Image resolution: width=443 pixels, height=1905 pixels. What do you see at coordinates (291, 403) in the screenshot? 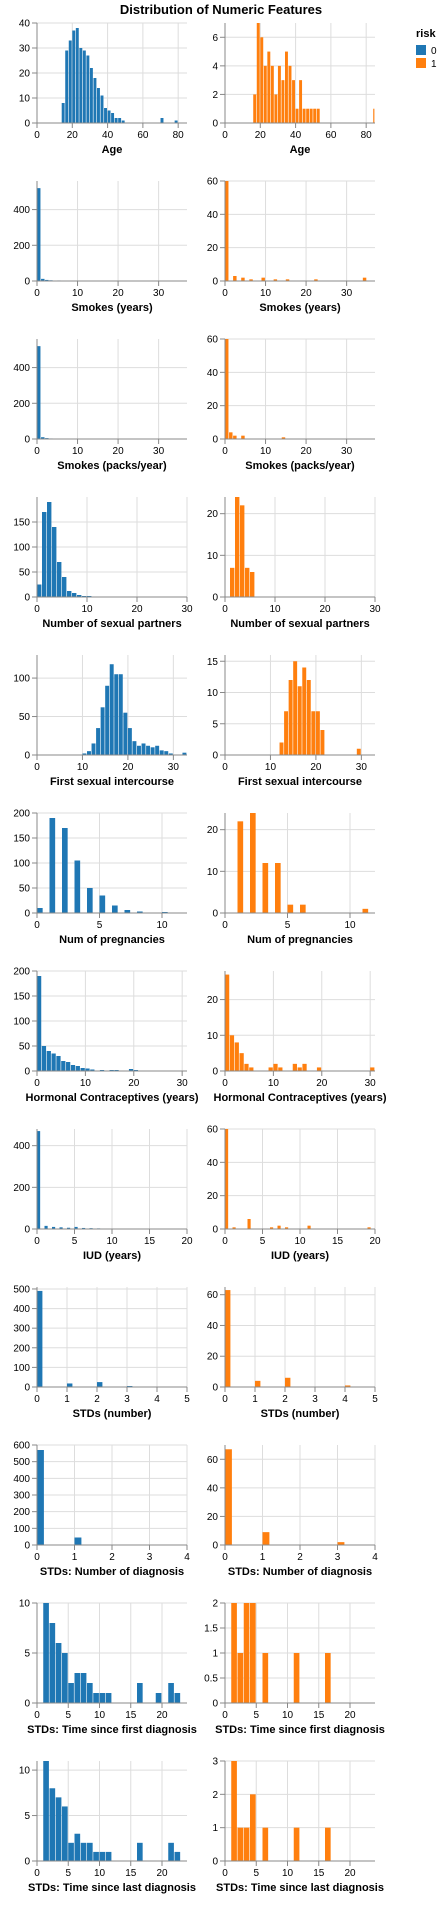
I see `panel-smokes-packs-year-risk-1: 0 10 20 30 0 20 40 60 Smokes (packs/year)` at bounding box center [291, 403].